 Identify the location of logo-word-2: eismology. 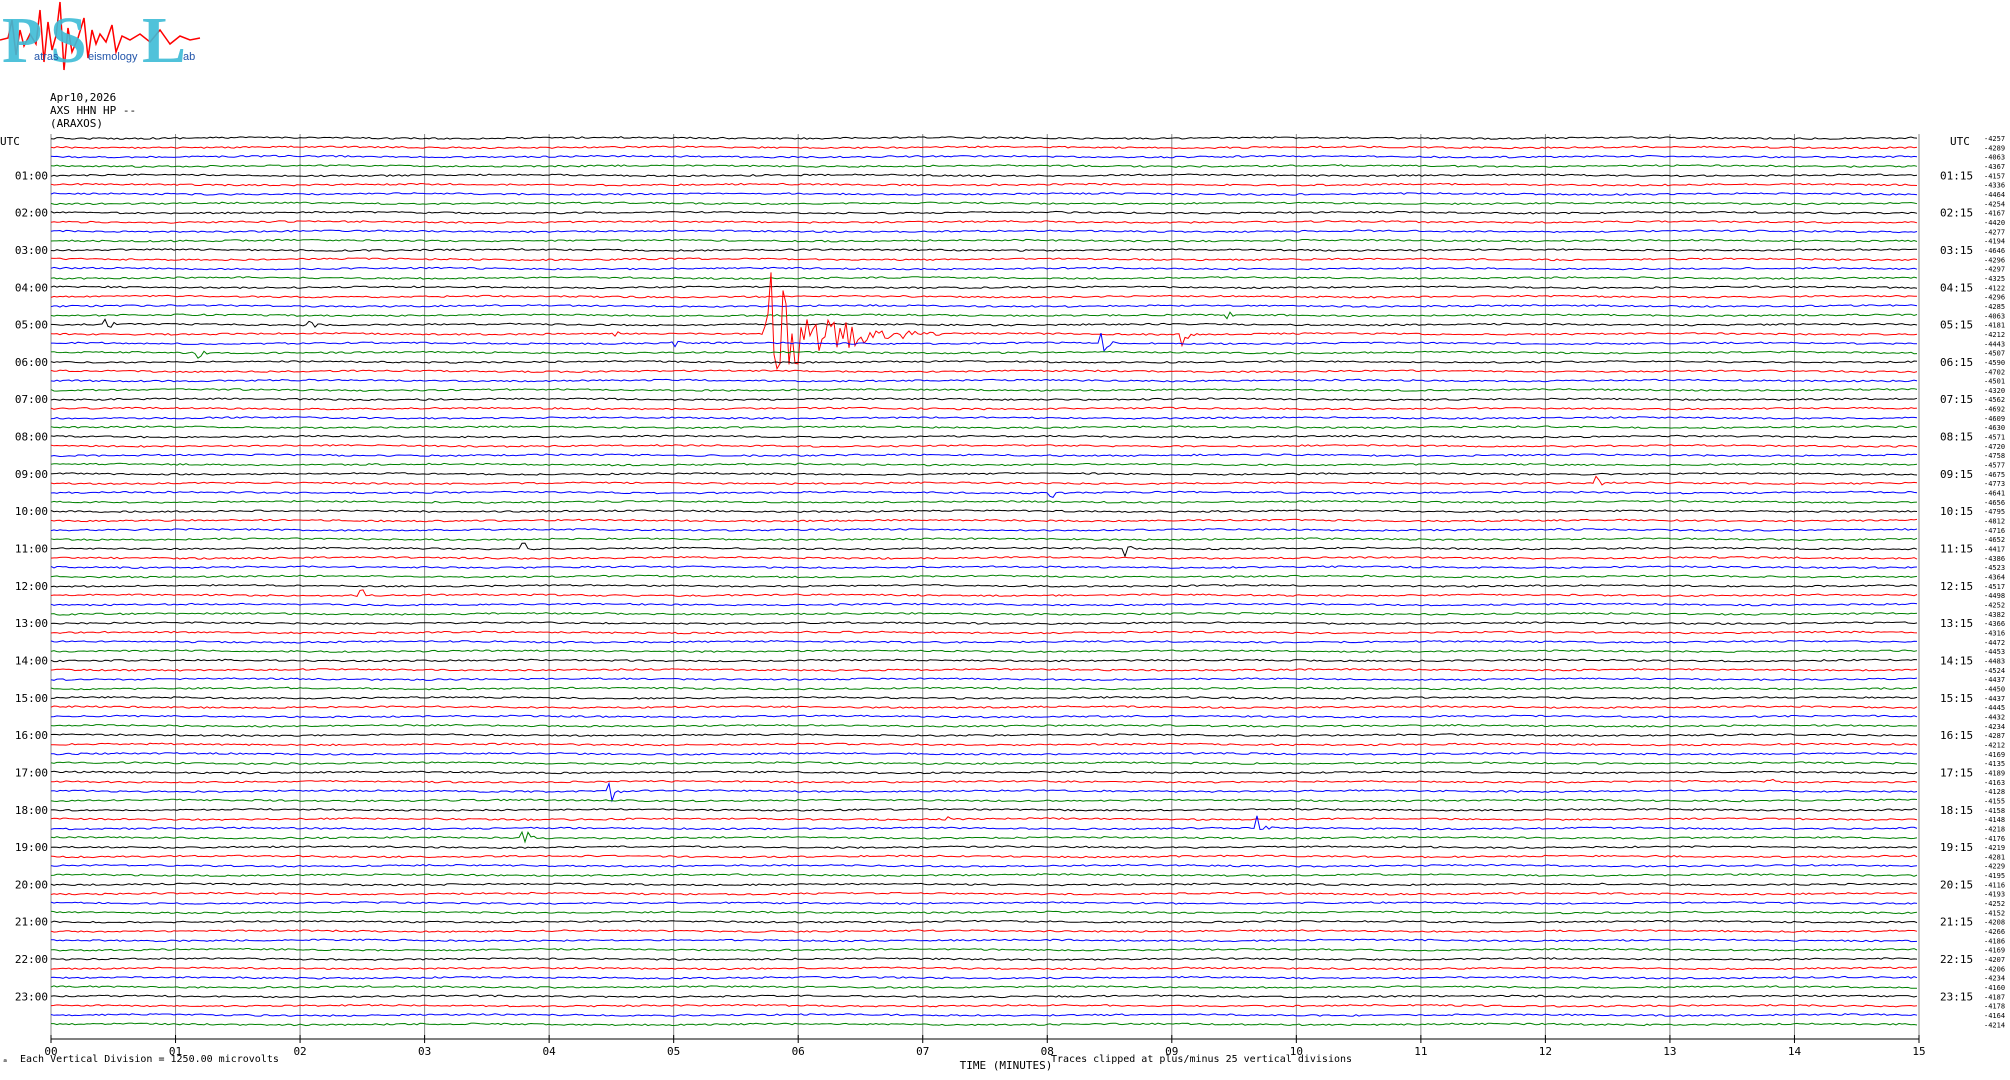
(113, 57).